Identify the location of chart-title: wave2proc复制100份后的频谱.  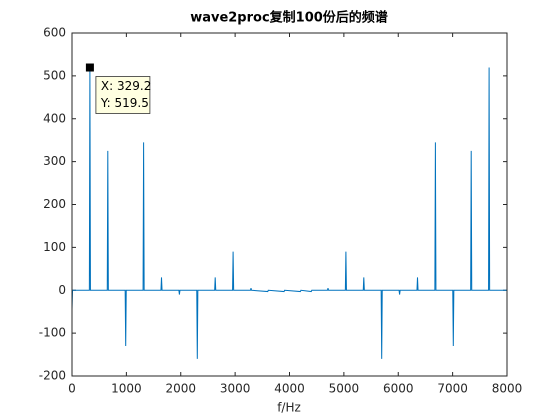
(289, 18).